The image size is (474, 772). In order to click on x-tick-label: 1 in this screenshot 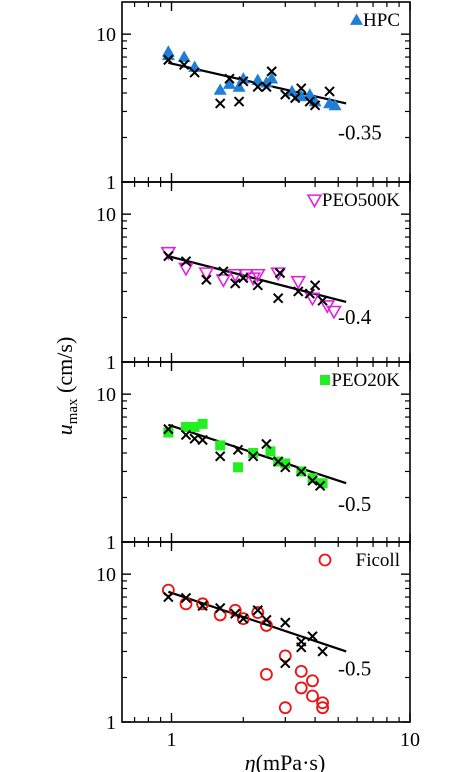, I will do `click(172, 740)`.